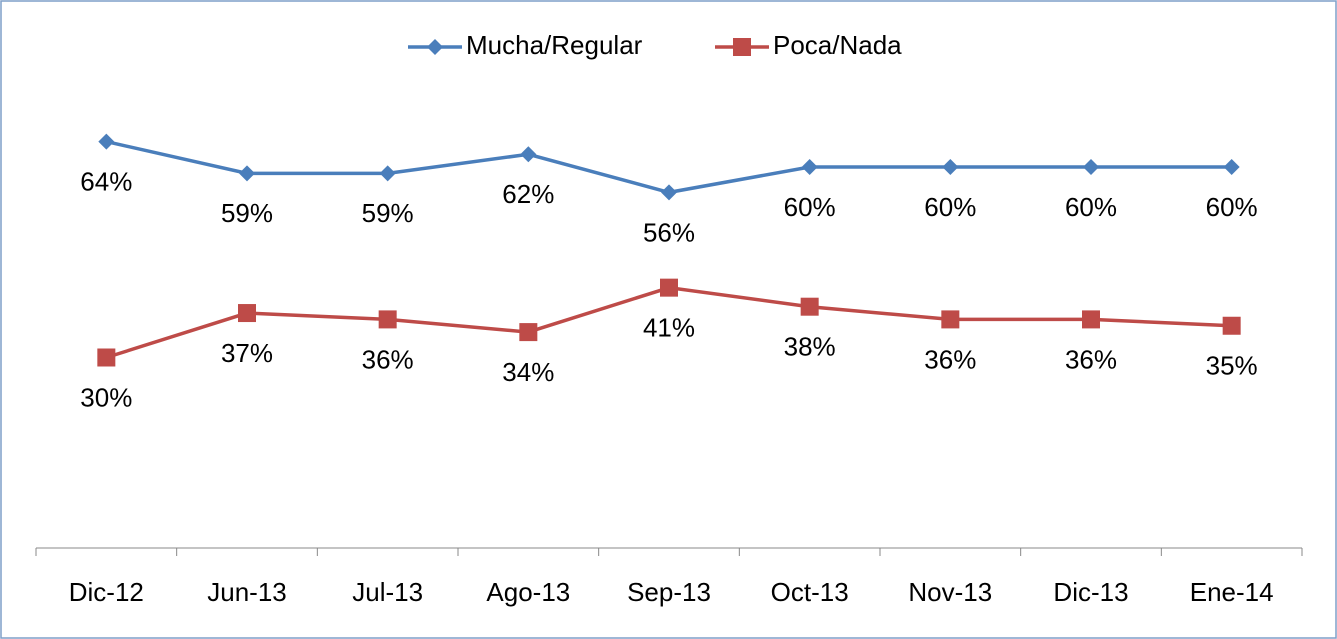  What do you see at coordinates (810, 592) in the screenshot?
I see `x-tick-label: Oct-13` at bounding box center [810, 592].